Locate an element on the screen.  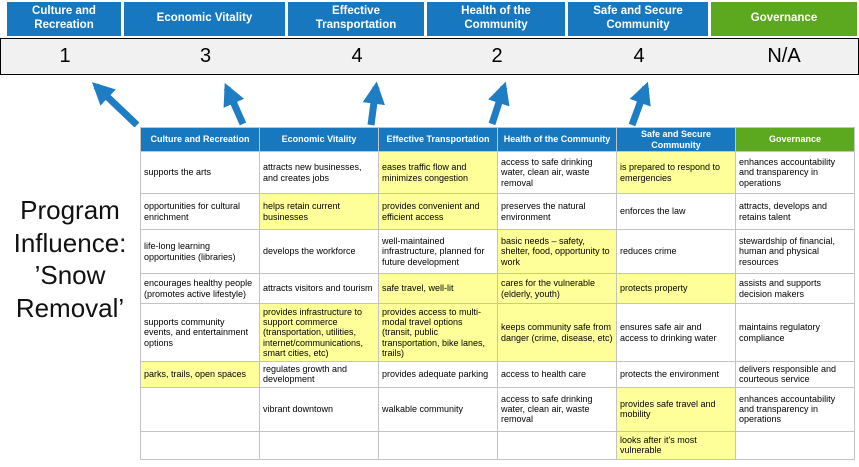
program-title: Program Influence: ’Snow Removal’ is located at coordinates (70, 259).